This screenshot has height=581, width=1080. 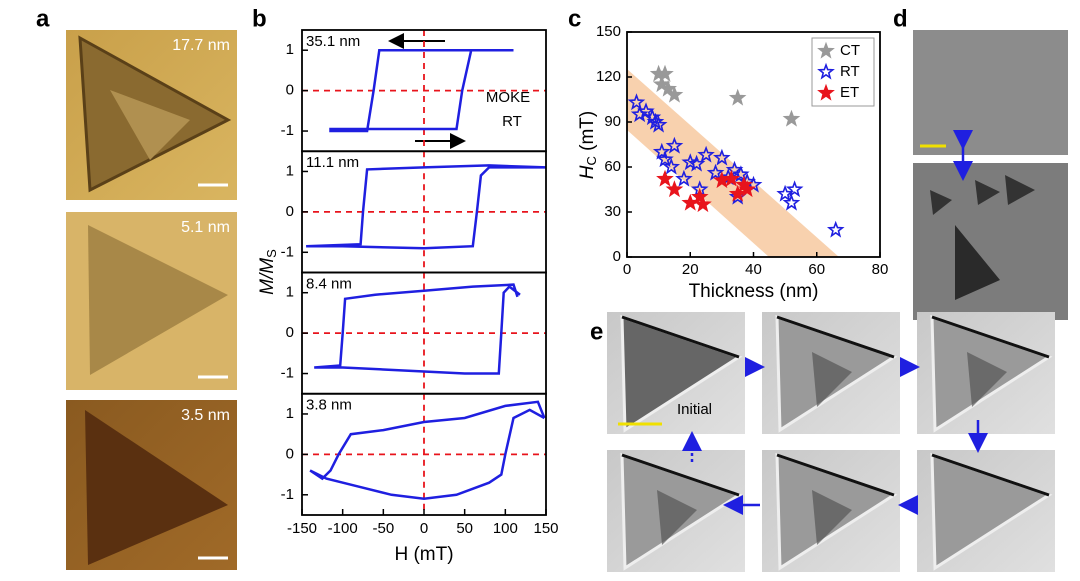 I want to click on panel-label: d, so click(x=900, y=18).